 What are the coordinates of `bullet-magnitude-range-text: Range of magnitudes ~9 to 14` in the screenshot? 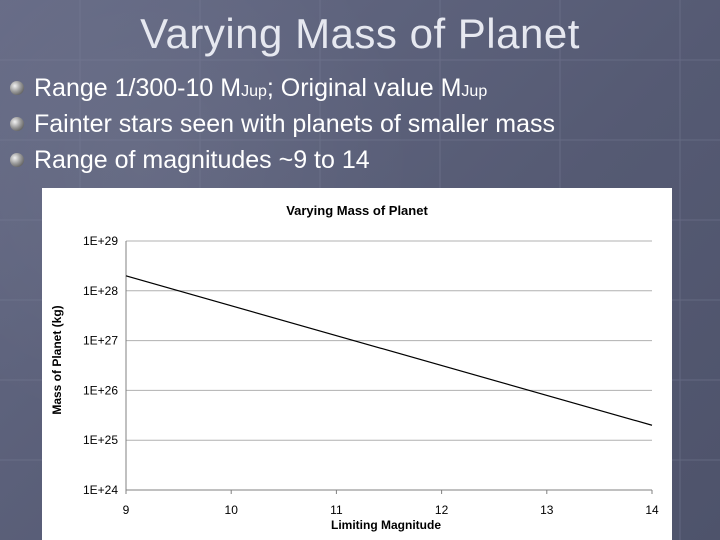 It's located at (202, 160).